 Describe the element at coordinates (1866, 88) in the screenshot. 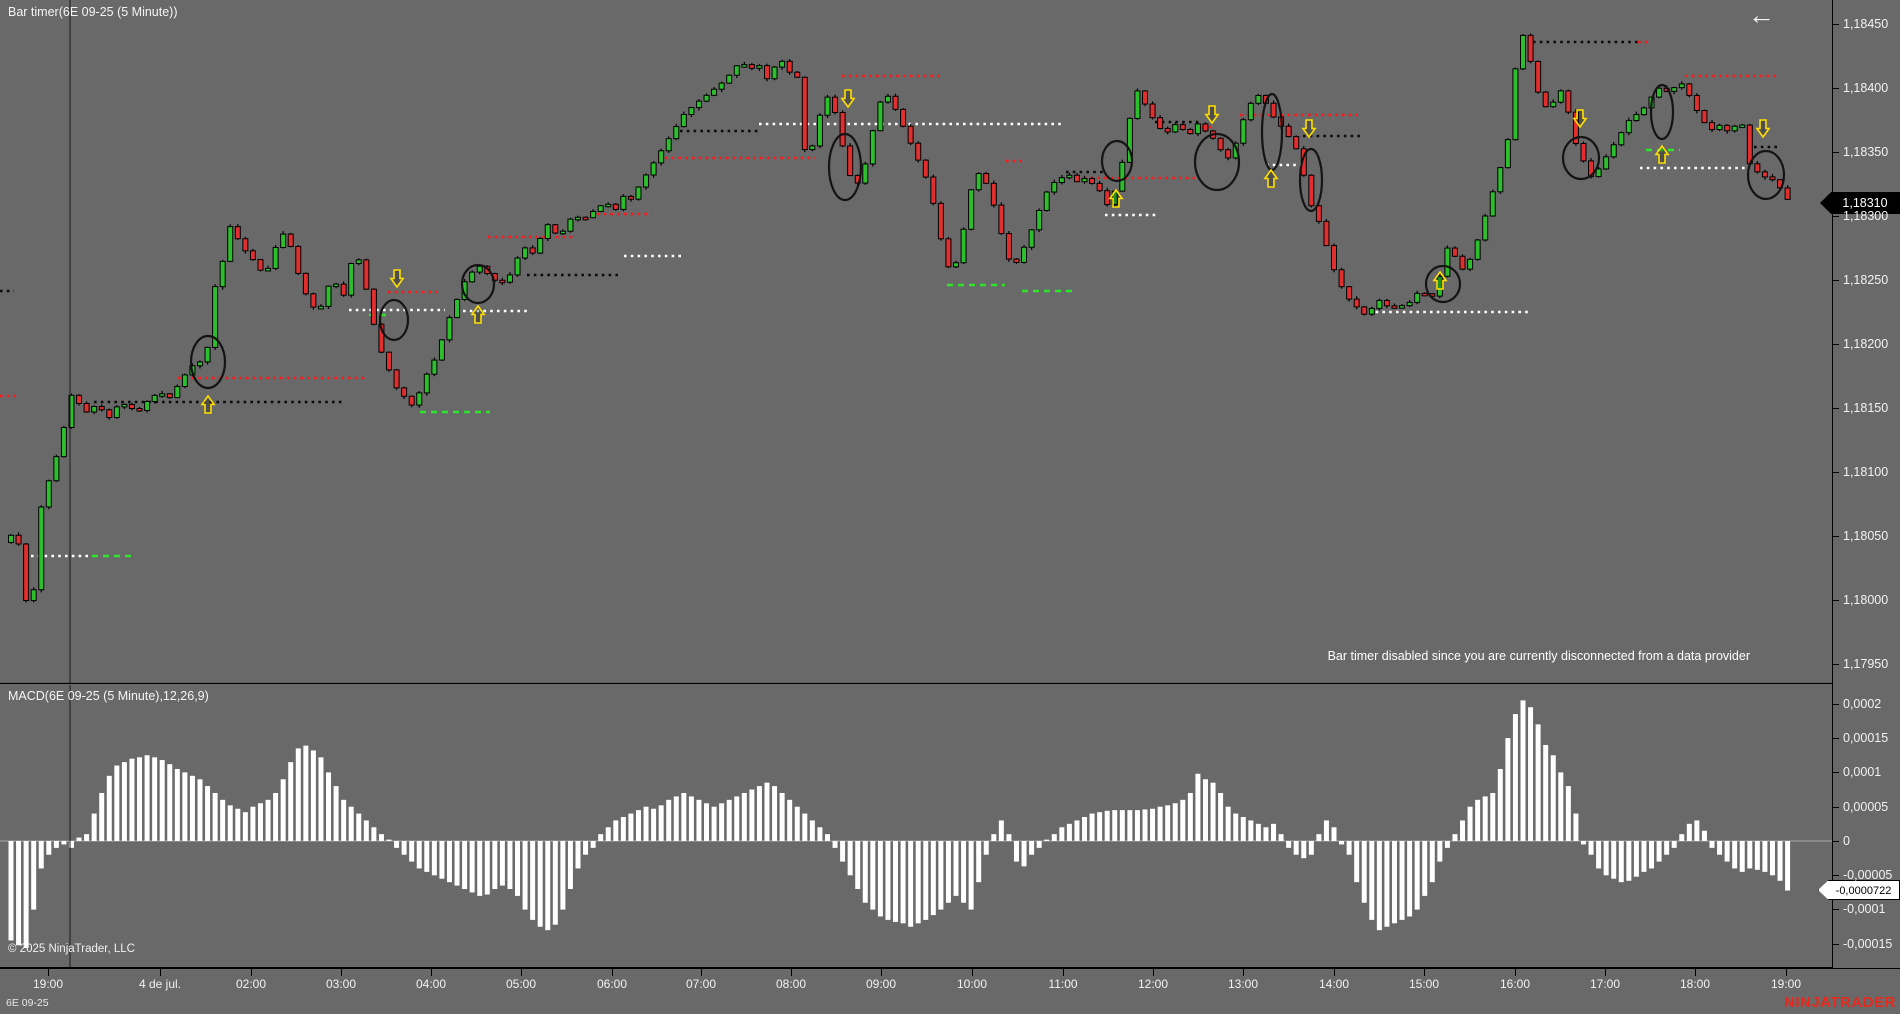

I see `price-axis-label: 1,18400` at that location.